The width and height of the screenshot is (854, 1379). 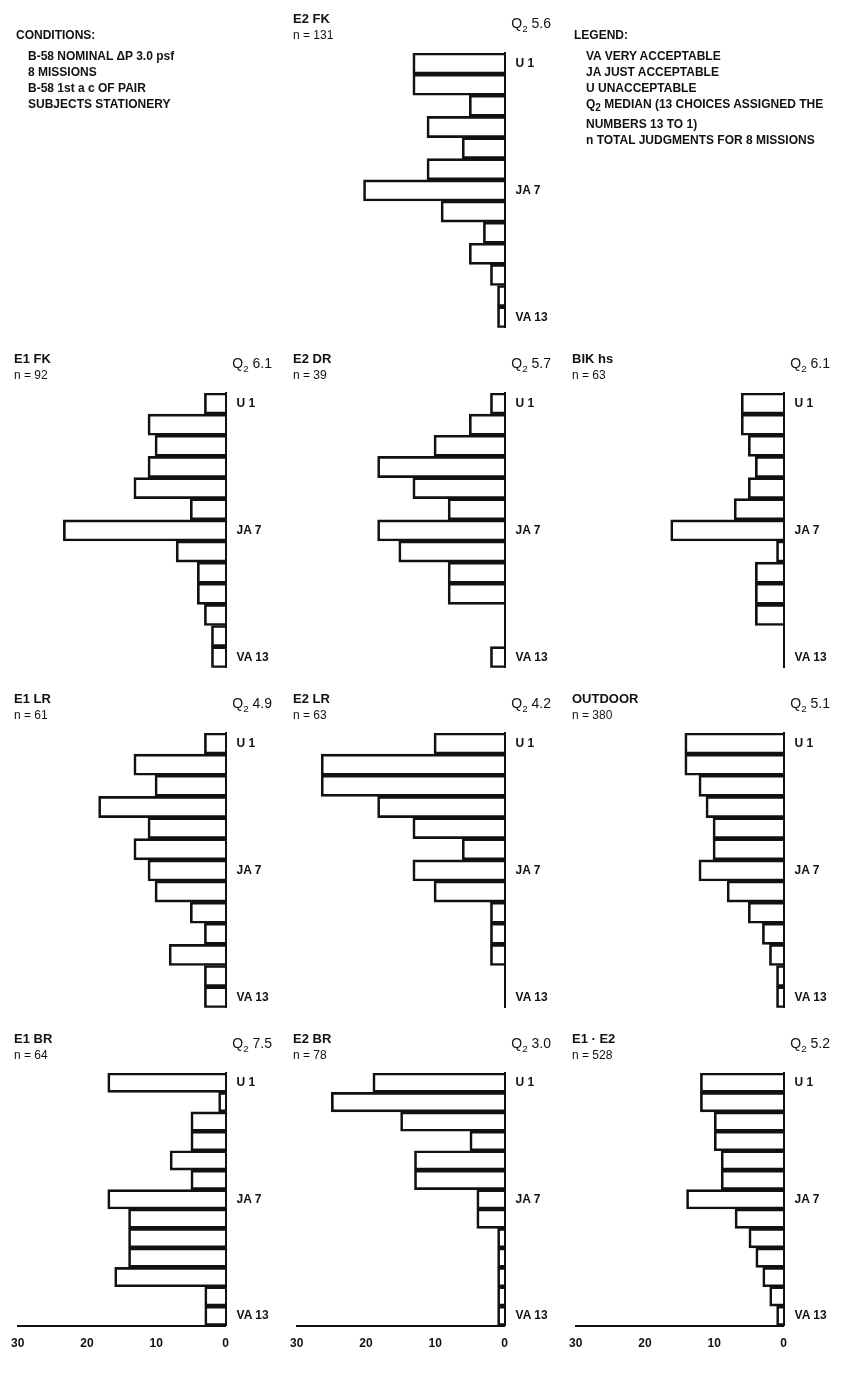 What do you see at coordinates (312, 1039) in the screenshot?
I see `chart-title: E2 BR` at bounding box center [312, 1039].